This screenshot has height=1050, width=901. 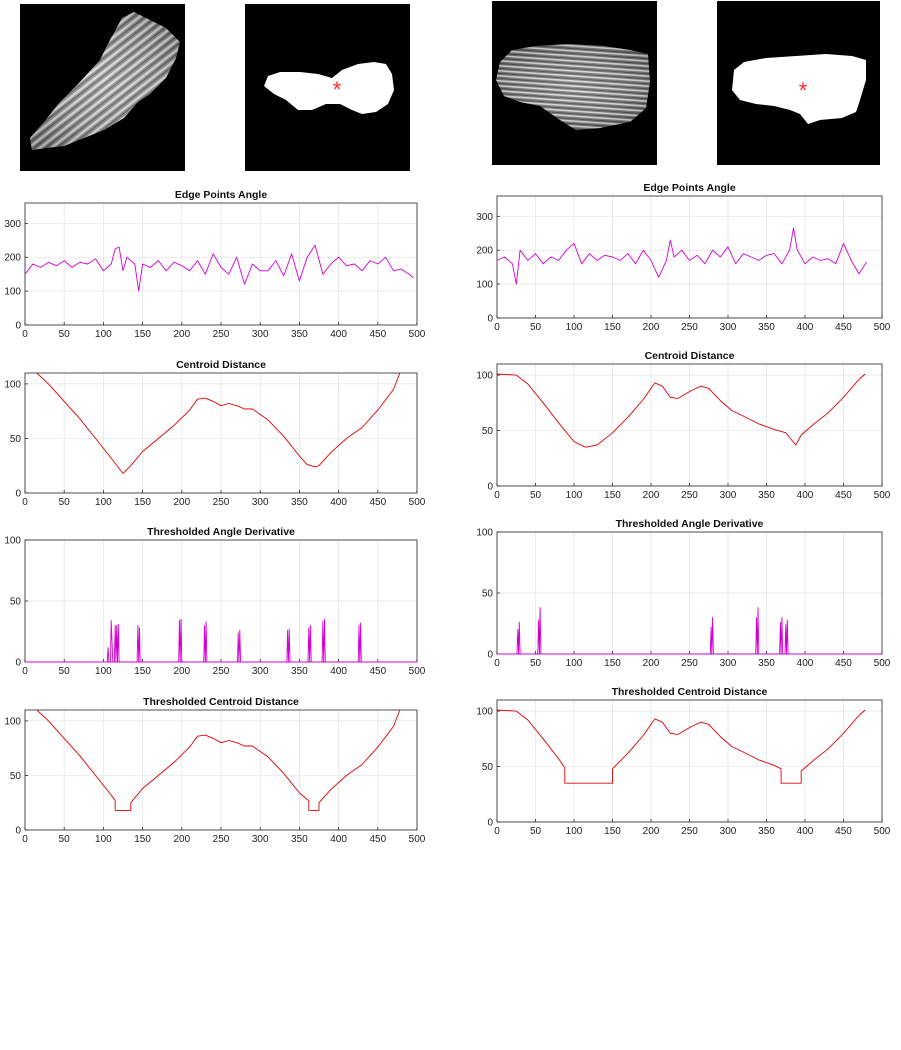 I want to click on left-grayscale-image, so click(x=102, y=87).